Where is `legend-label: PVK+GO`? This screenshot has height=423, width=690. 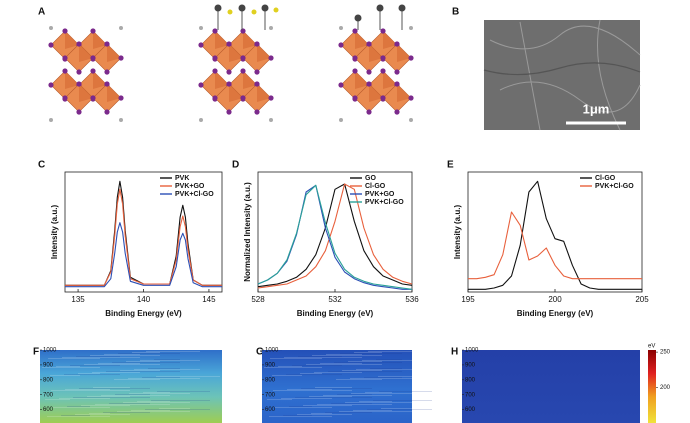
legend-label: PVK+GO is located at coordinates (380, 194).